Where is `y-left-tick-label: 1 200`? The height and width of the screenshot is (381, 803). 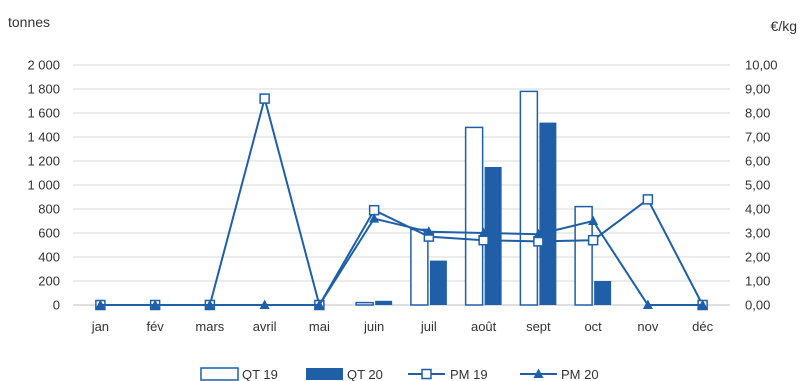
y-left-tick-label: 1 200 is located at coordinates (43, 161).